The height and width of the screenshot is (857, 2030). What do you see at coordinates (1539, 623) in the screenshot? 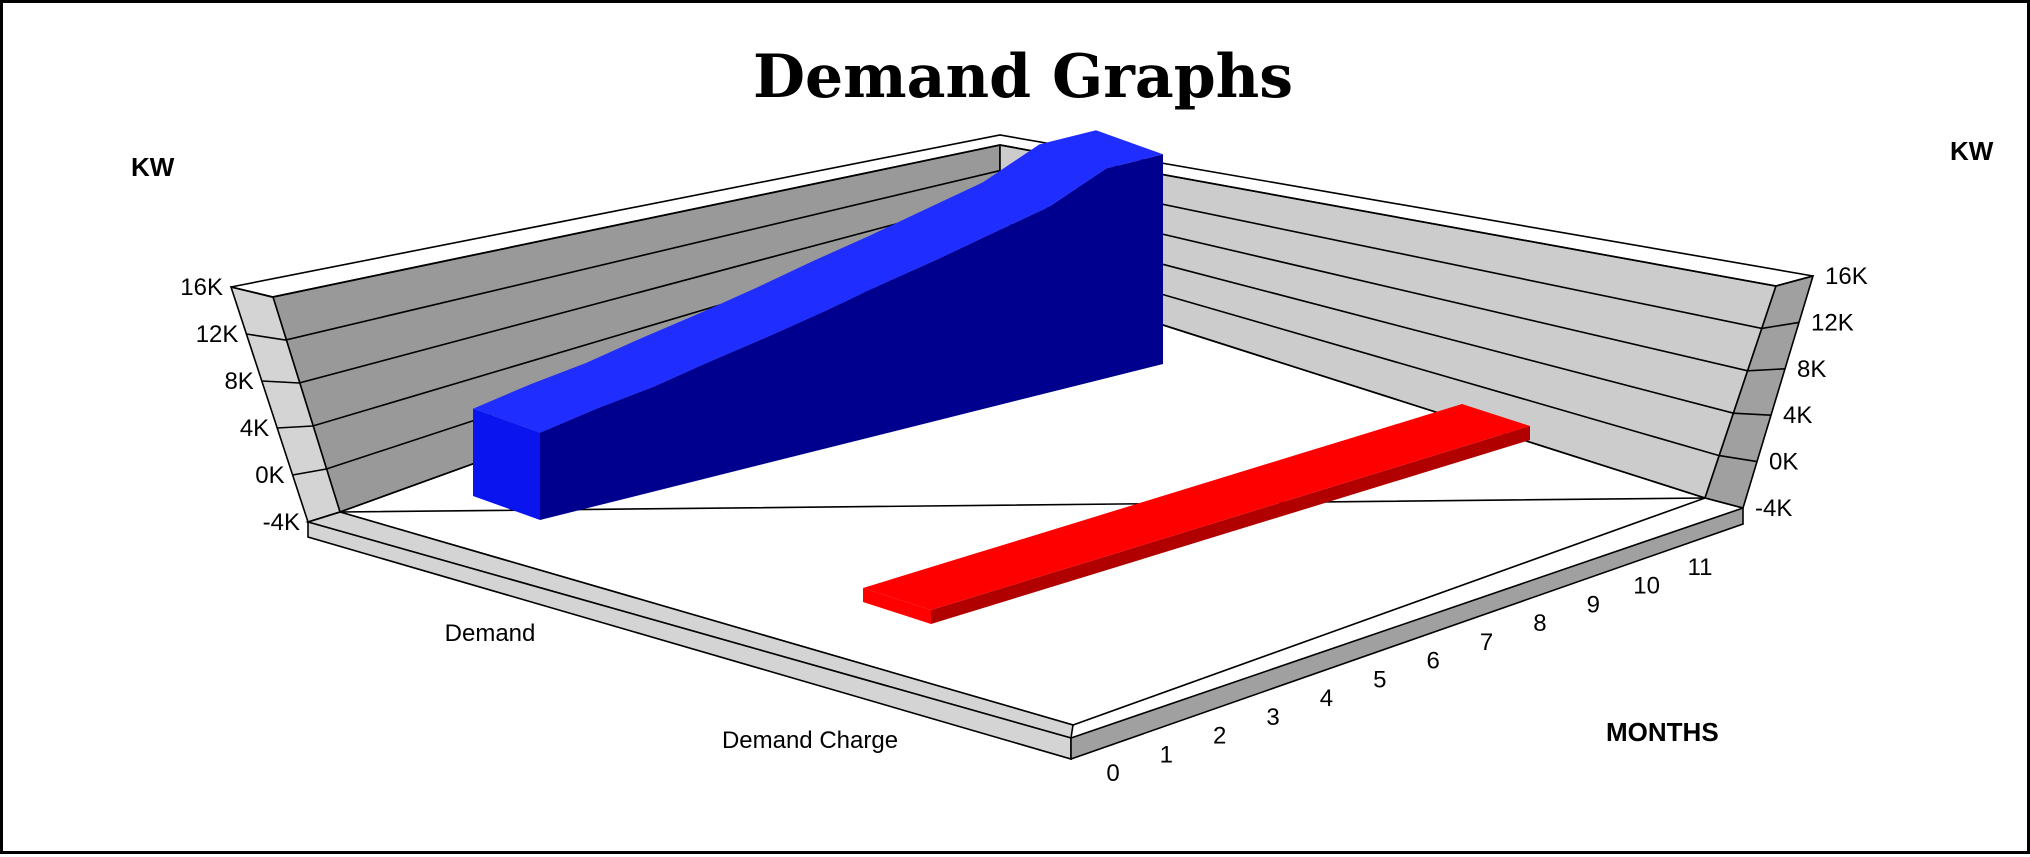
I see `x-tick-label: 8` at bounding box center [1539, 623].